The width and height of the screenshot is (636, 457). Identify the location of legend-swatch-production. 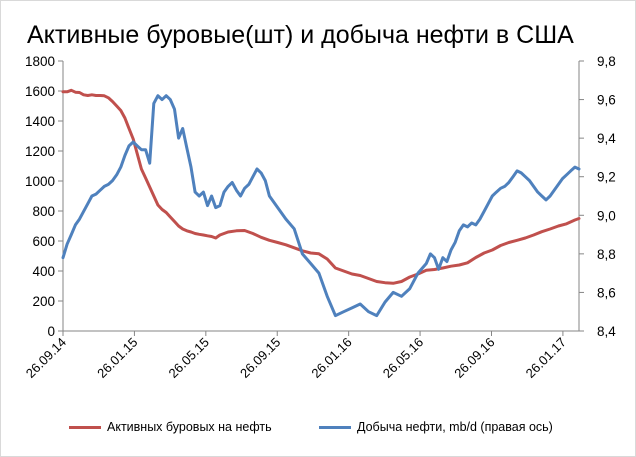
(335, 427).